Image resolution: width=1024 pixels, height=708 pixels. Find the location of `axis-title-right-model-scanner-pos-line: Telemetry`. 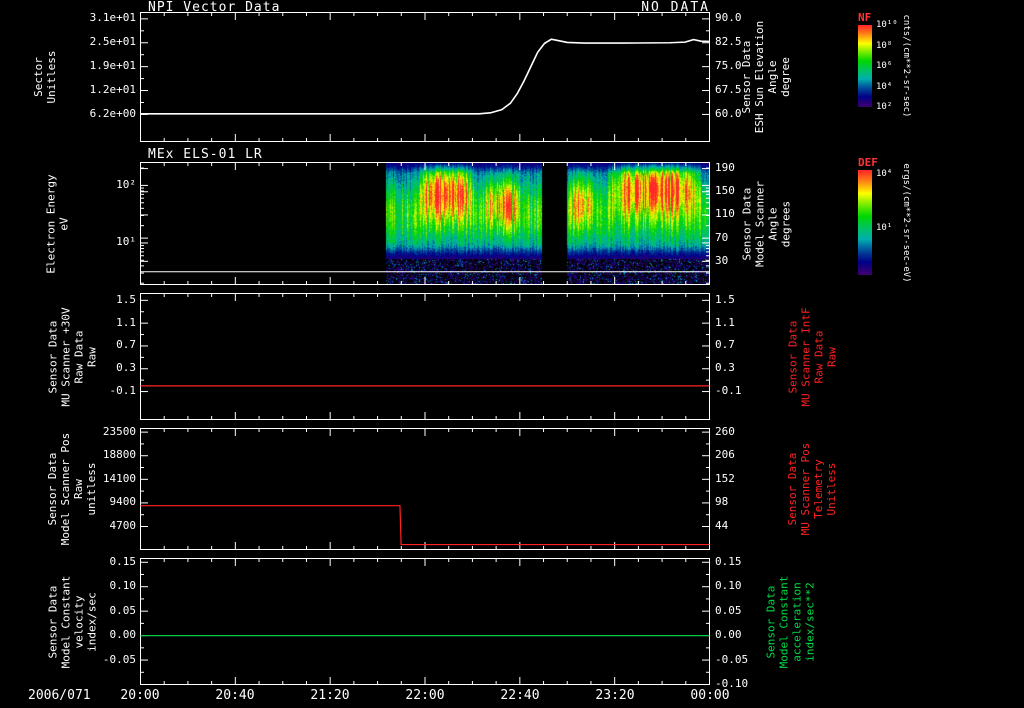

axis-title-right-model-scanner-pos-line: Telemetry is located at coordinates (818, 489).